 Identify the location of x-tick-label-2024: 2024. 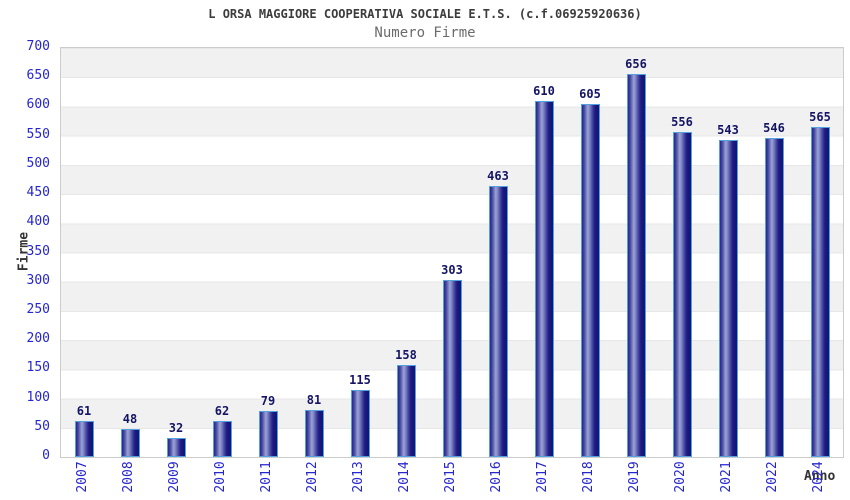
(818, 477).